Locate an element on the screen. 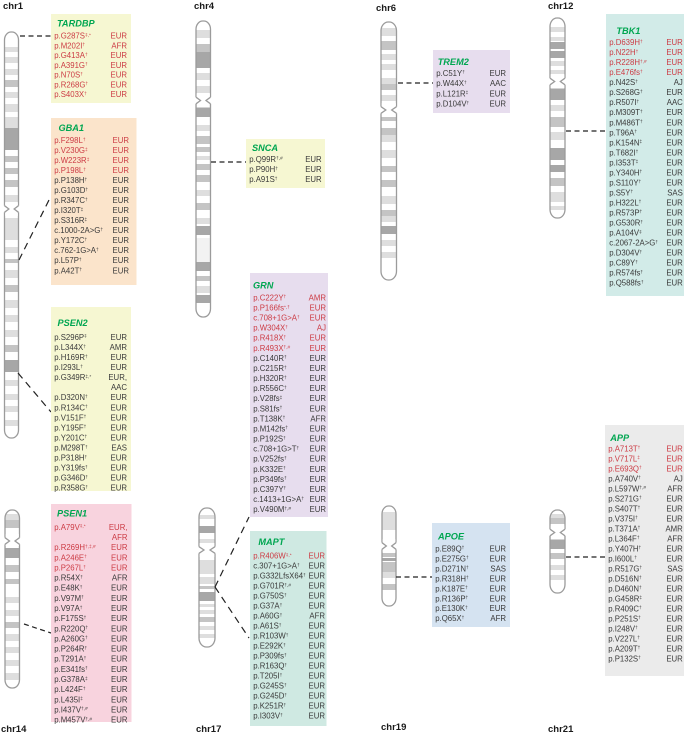  svg-text: SAS is located at coordinates (675, 192).